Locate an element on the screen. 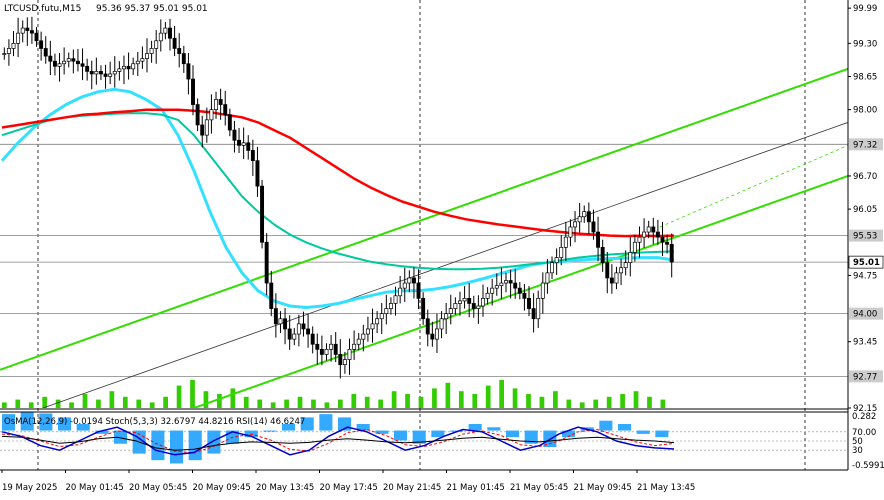 This screenshot has width=884, height=500. indicator-tick-label: 50 is located at coordinates (857, 442).